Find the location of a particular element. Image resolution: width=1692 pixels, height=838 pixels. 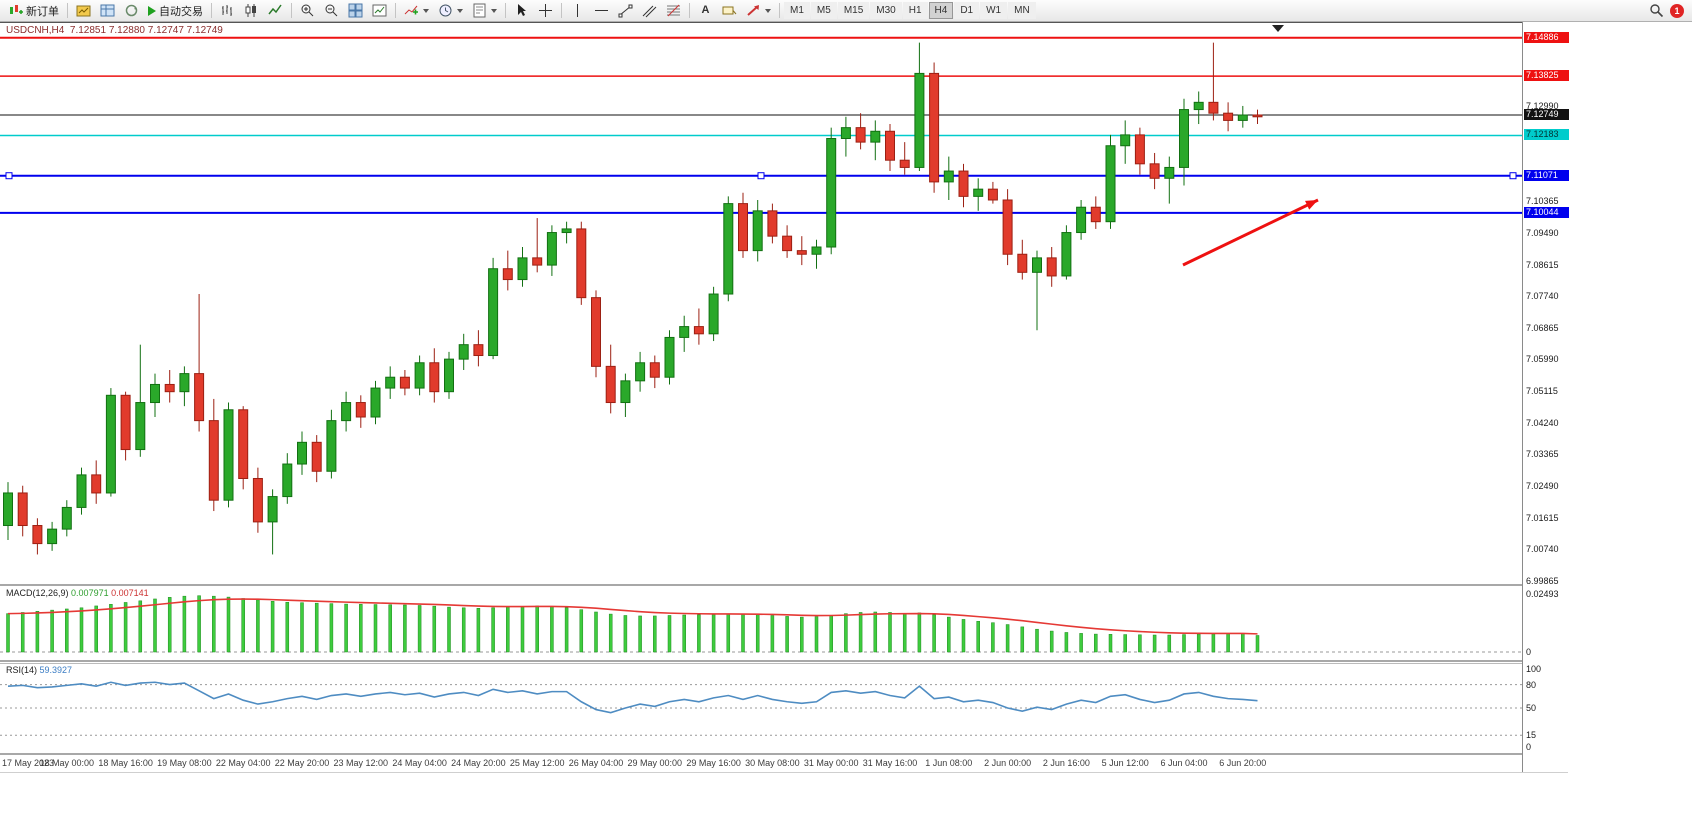

horizontal-line-icon is located at coordinates (601, 10).